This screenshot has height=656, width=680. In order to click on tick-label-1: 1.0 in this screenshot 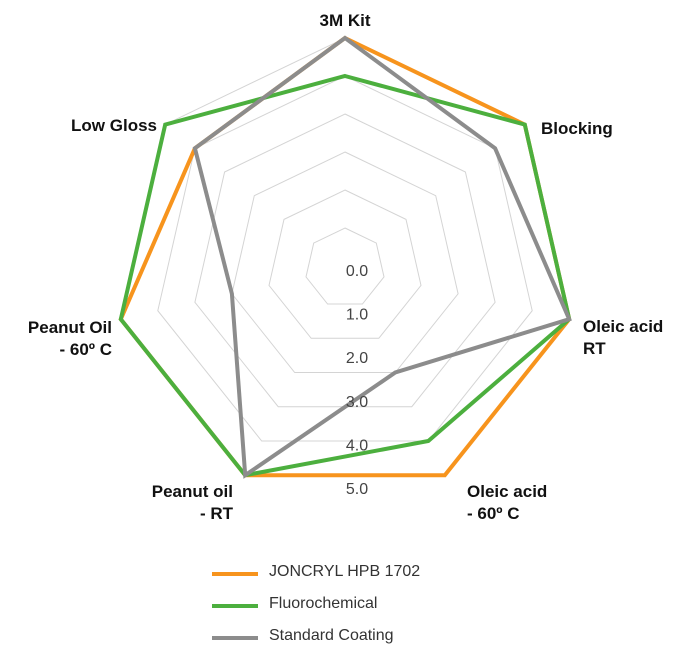, I will do `click(357, 315)`.